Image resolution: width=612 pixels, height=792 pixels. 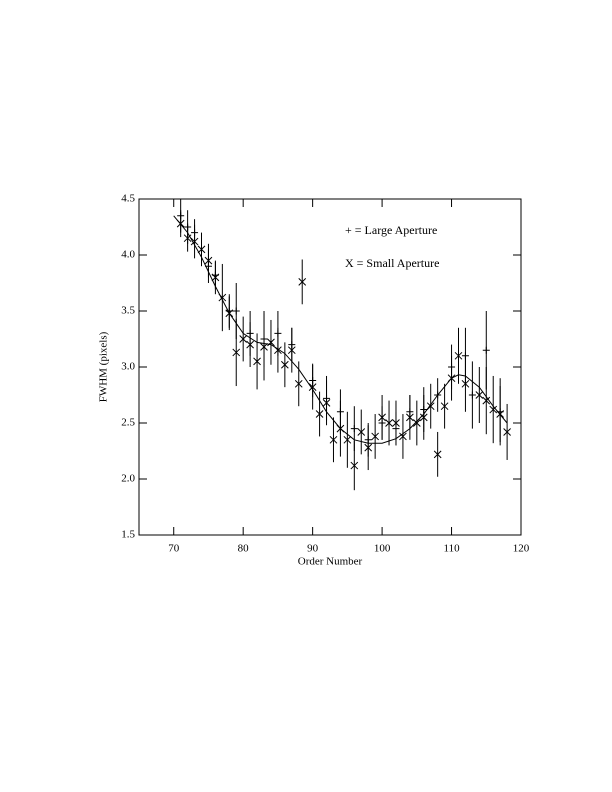 What do you see at coordinates (521, 549) in the screenshot?
I see `x-tick-label: 120` at bounding box center [521, 549].